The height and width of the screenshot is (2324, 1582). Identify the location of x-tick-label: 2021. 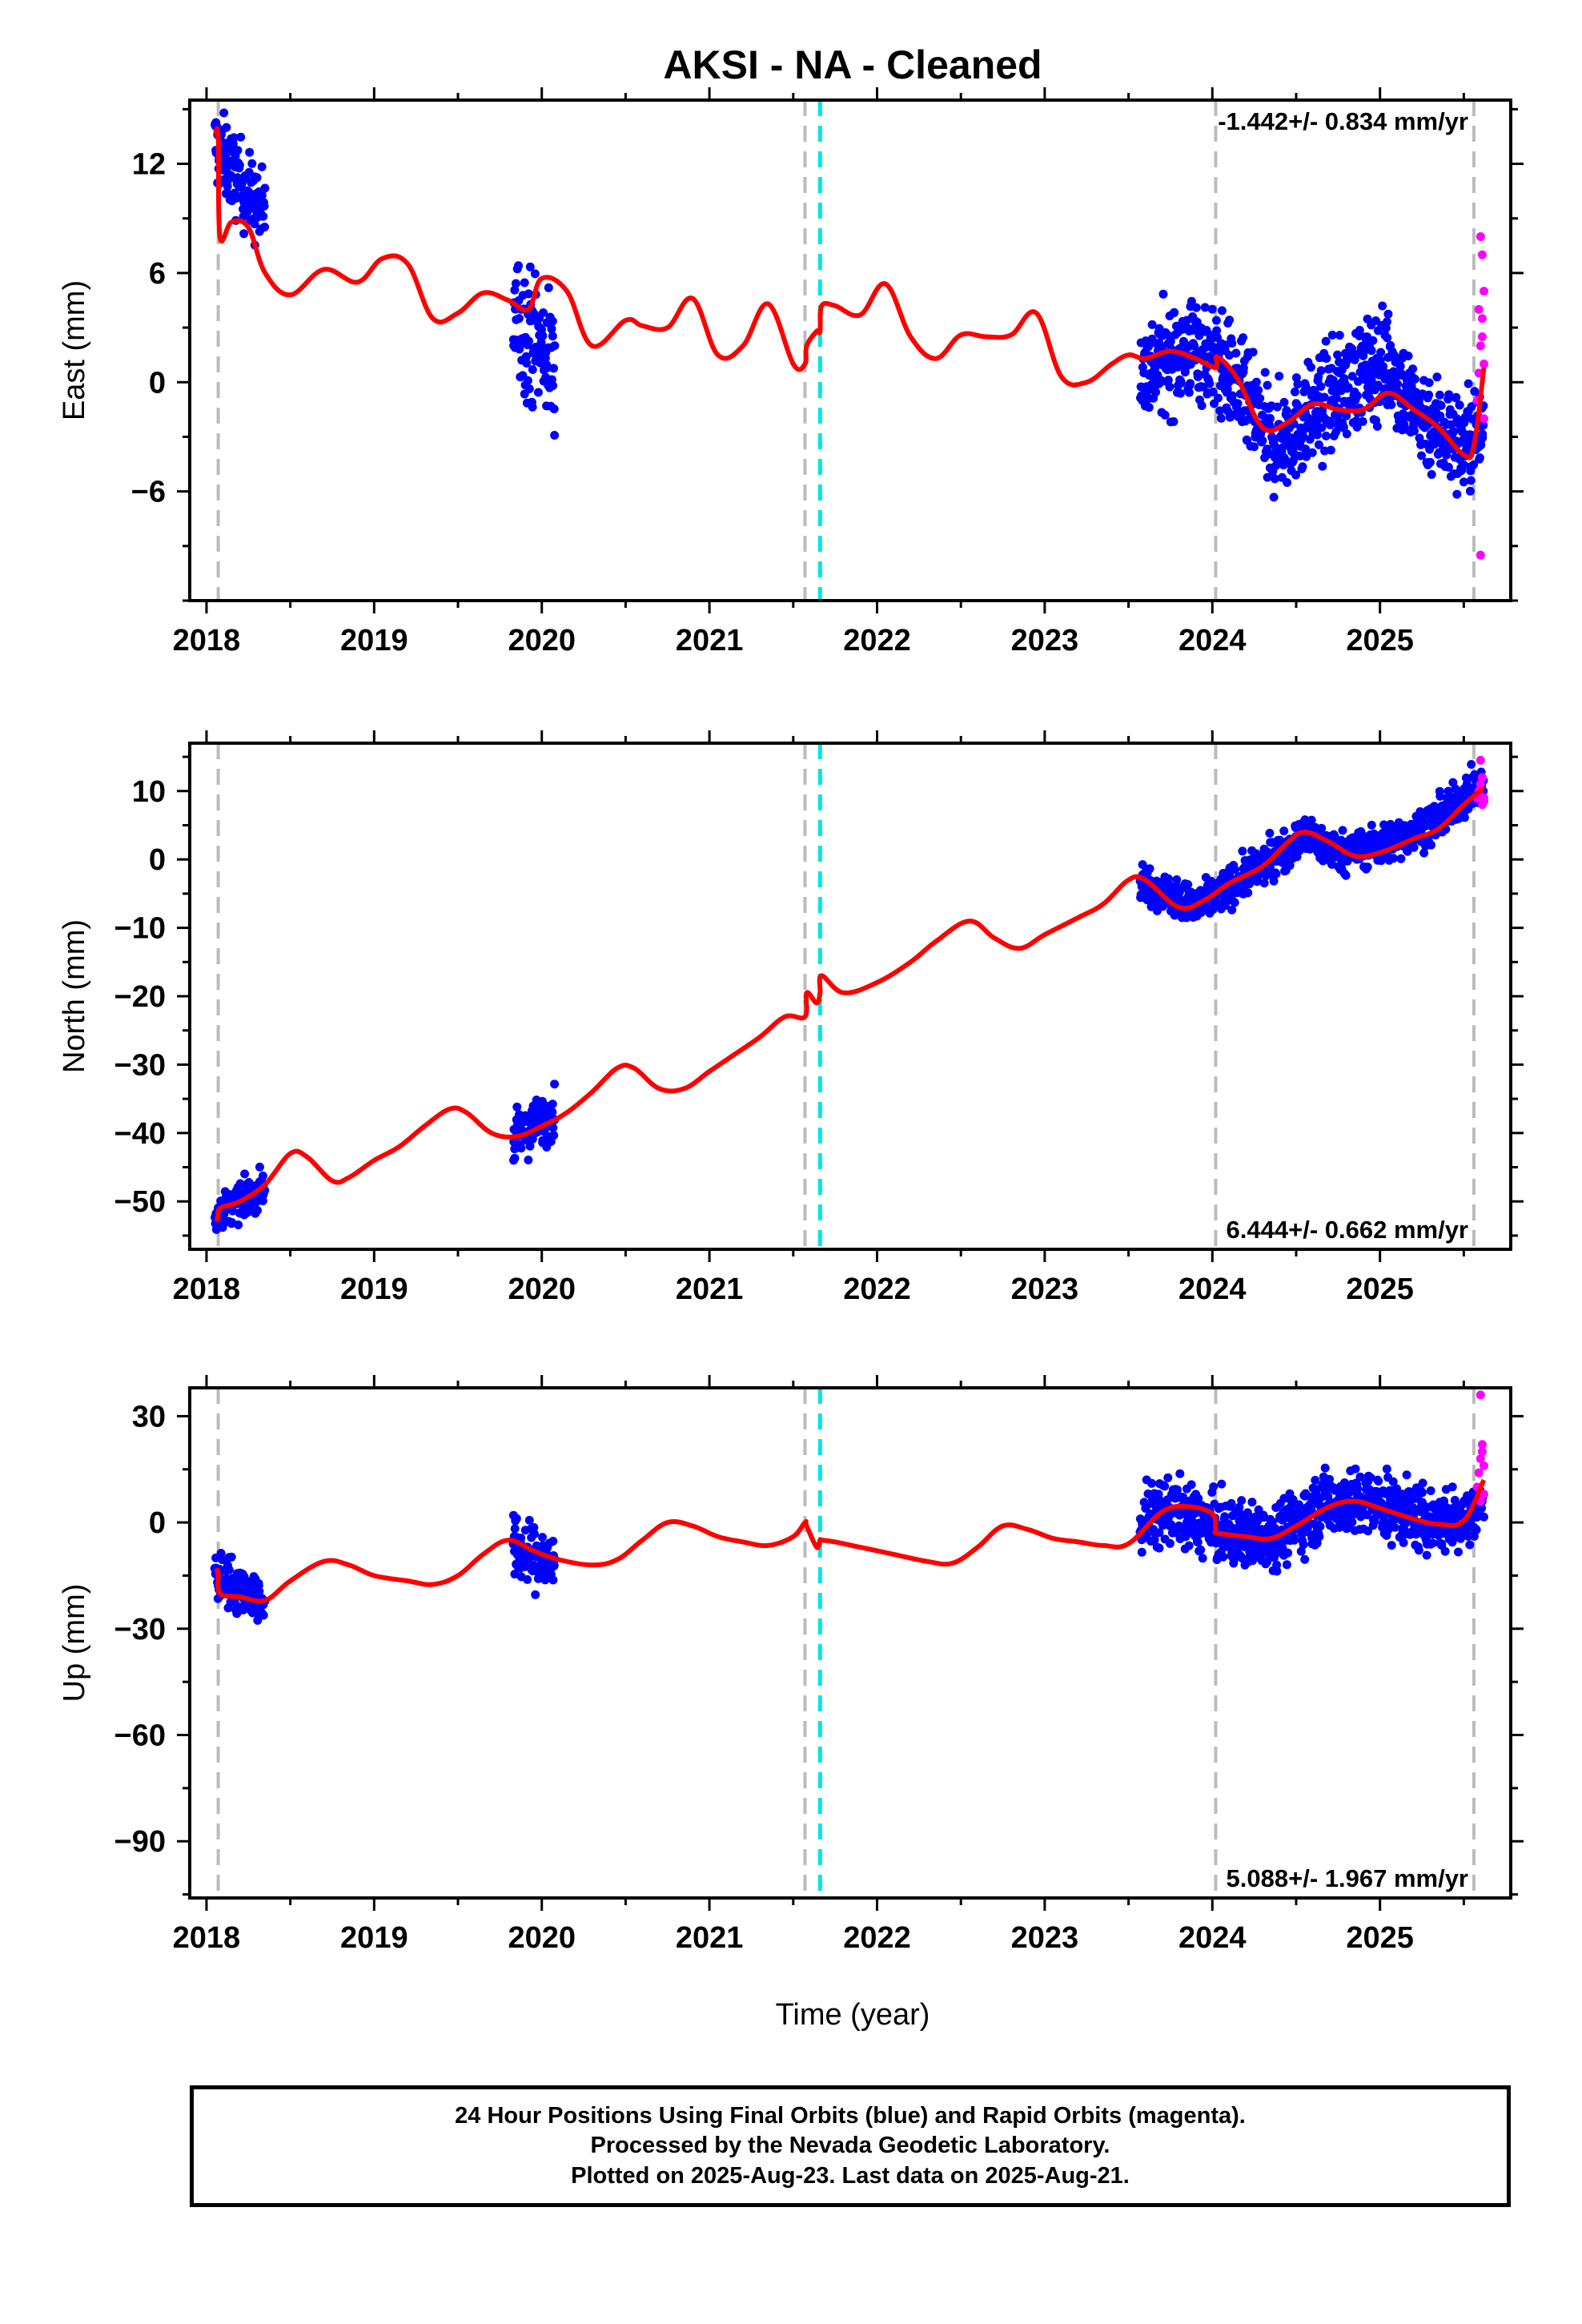
(710, 1289).